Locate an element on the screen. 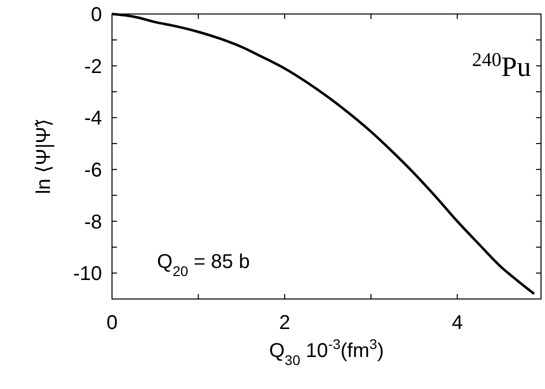 Image resolution: width=545 pixels, height=389 pixels. y-tick-label: -4 is located at coordinates (93, 119).